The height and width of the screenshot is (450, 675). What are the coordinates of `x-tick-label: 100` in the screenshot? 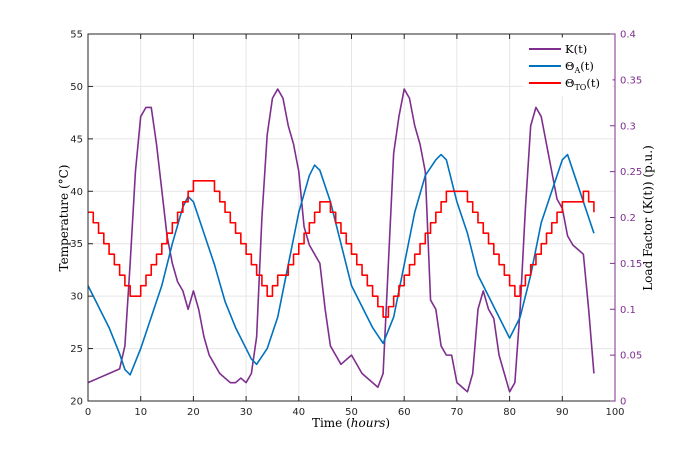 It's located at (614, 412).